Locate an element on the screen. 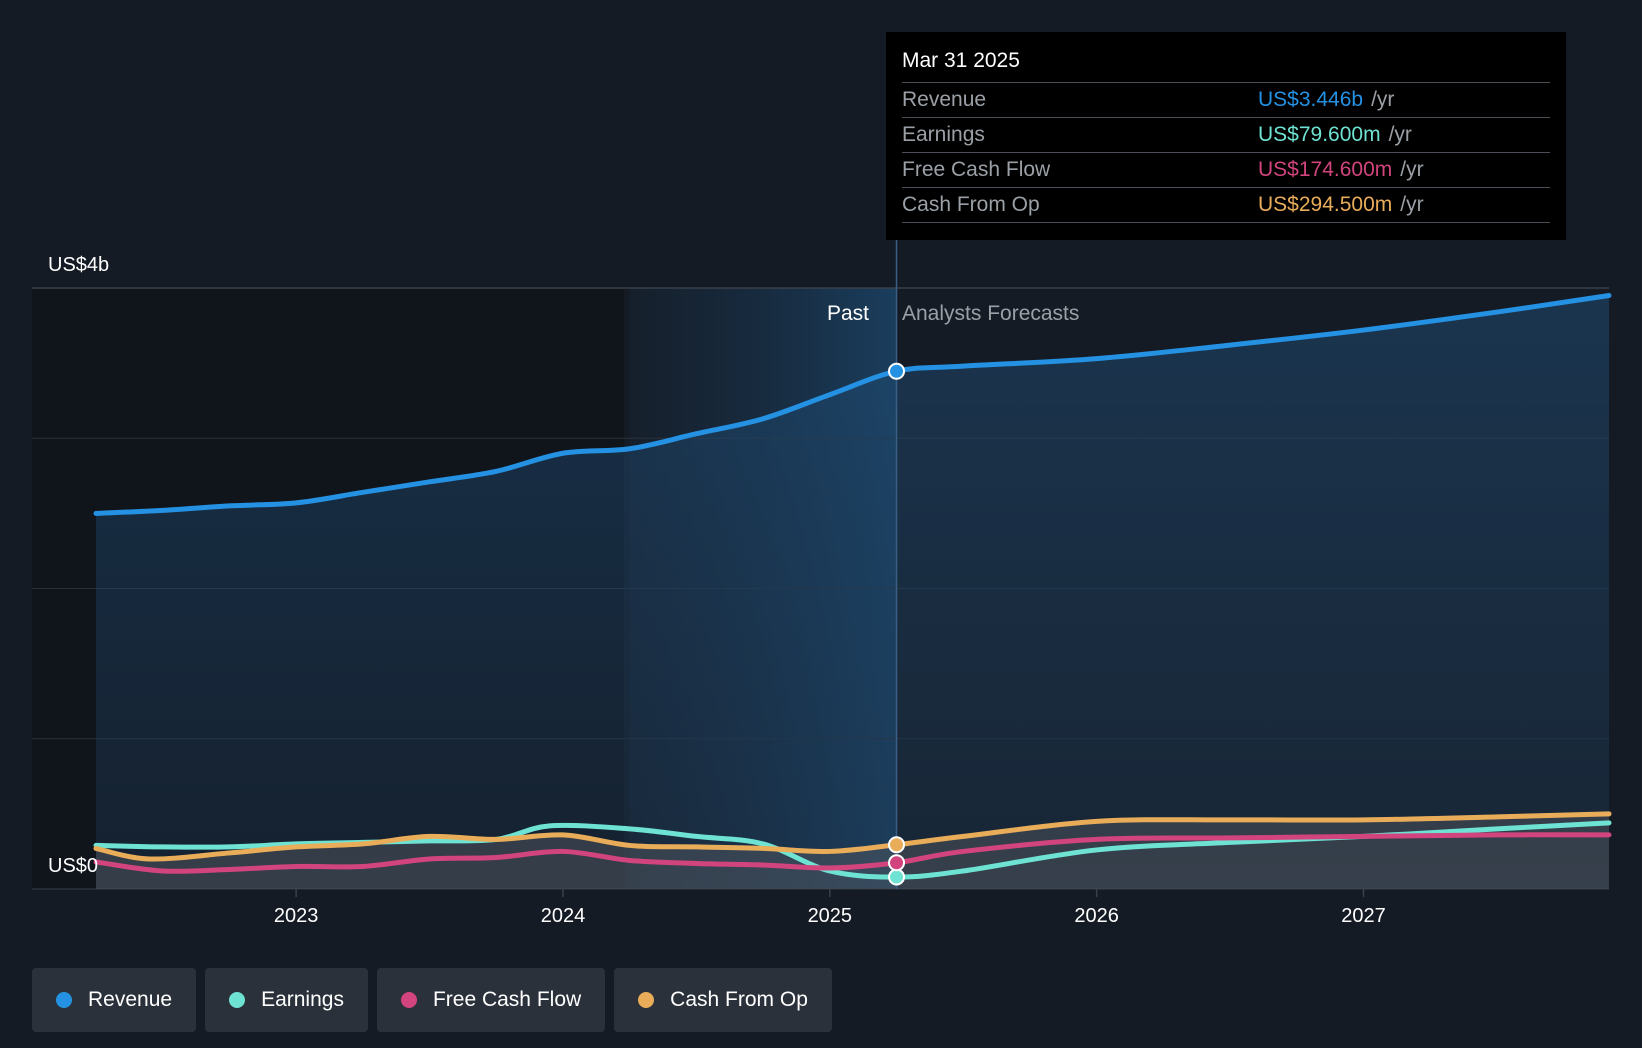  marker-earnings is located at coordinates (897, 877).